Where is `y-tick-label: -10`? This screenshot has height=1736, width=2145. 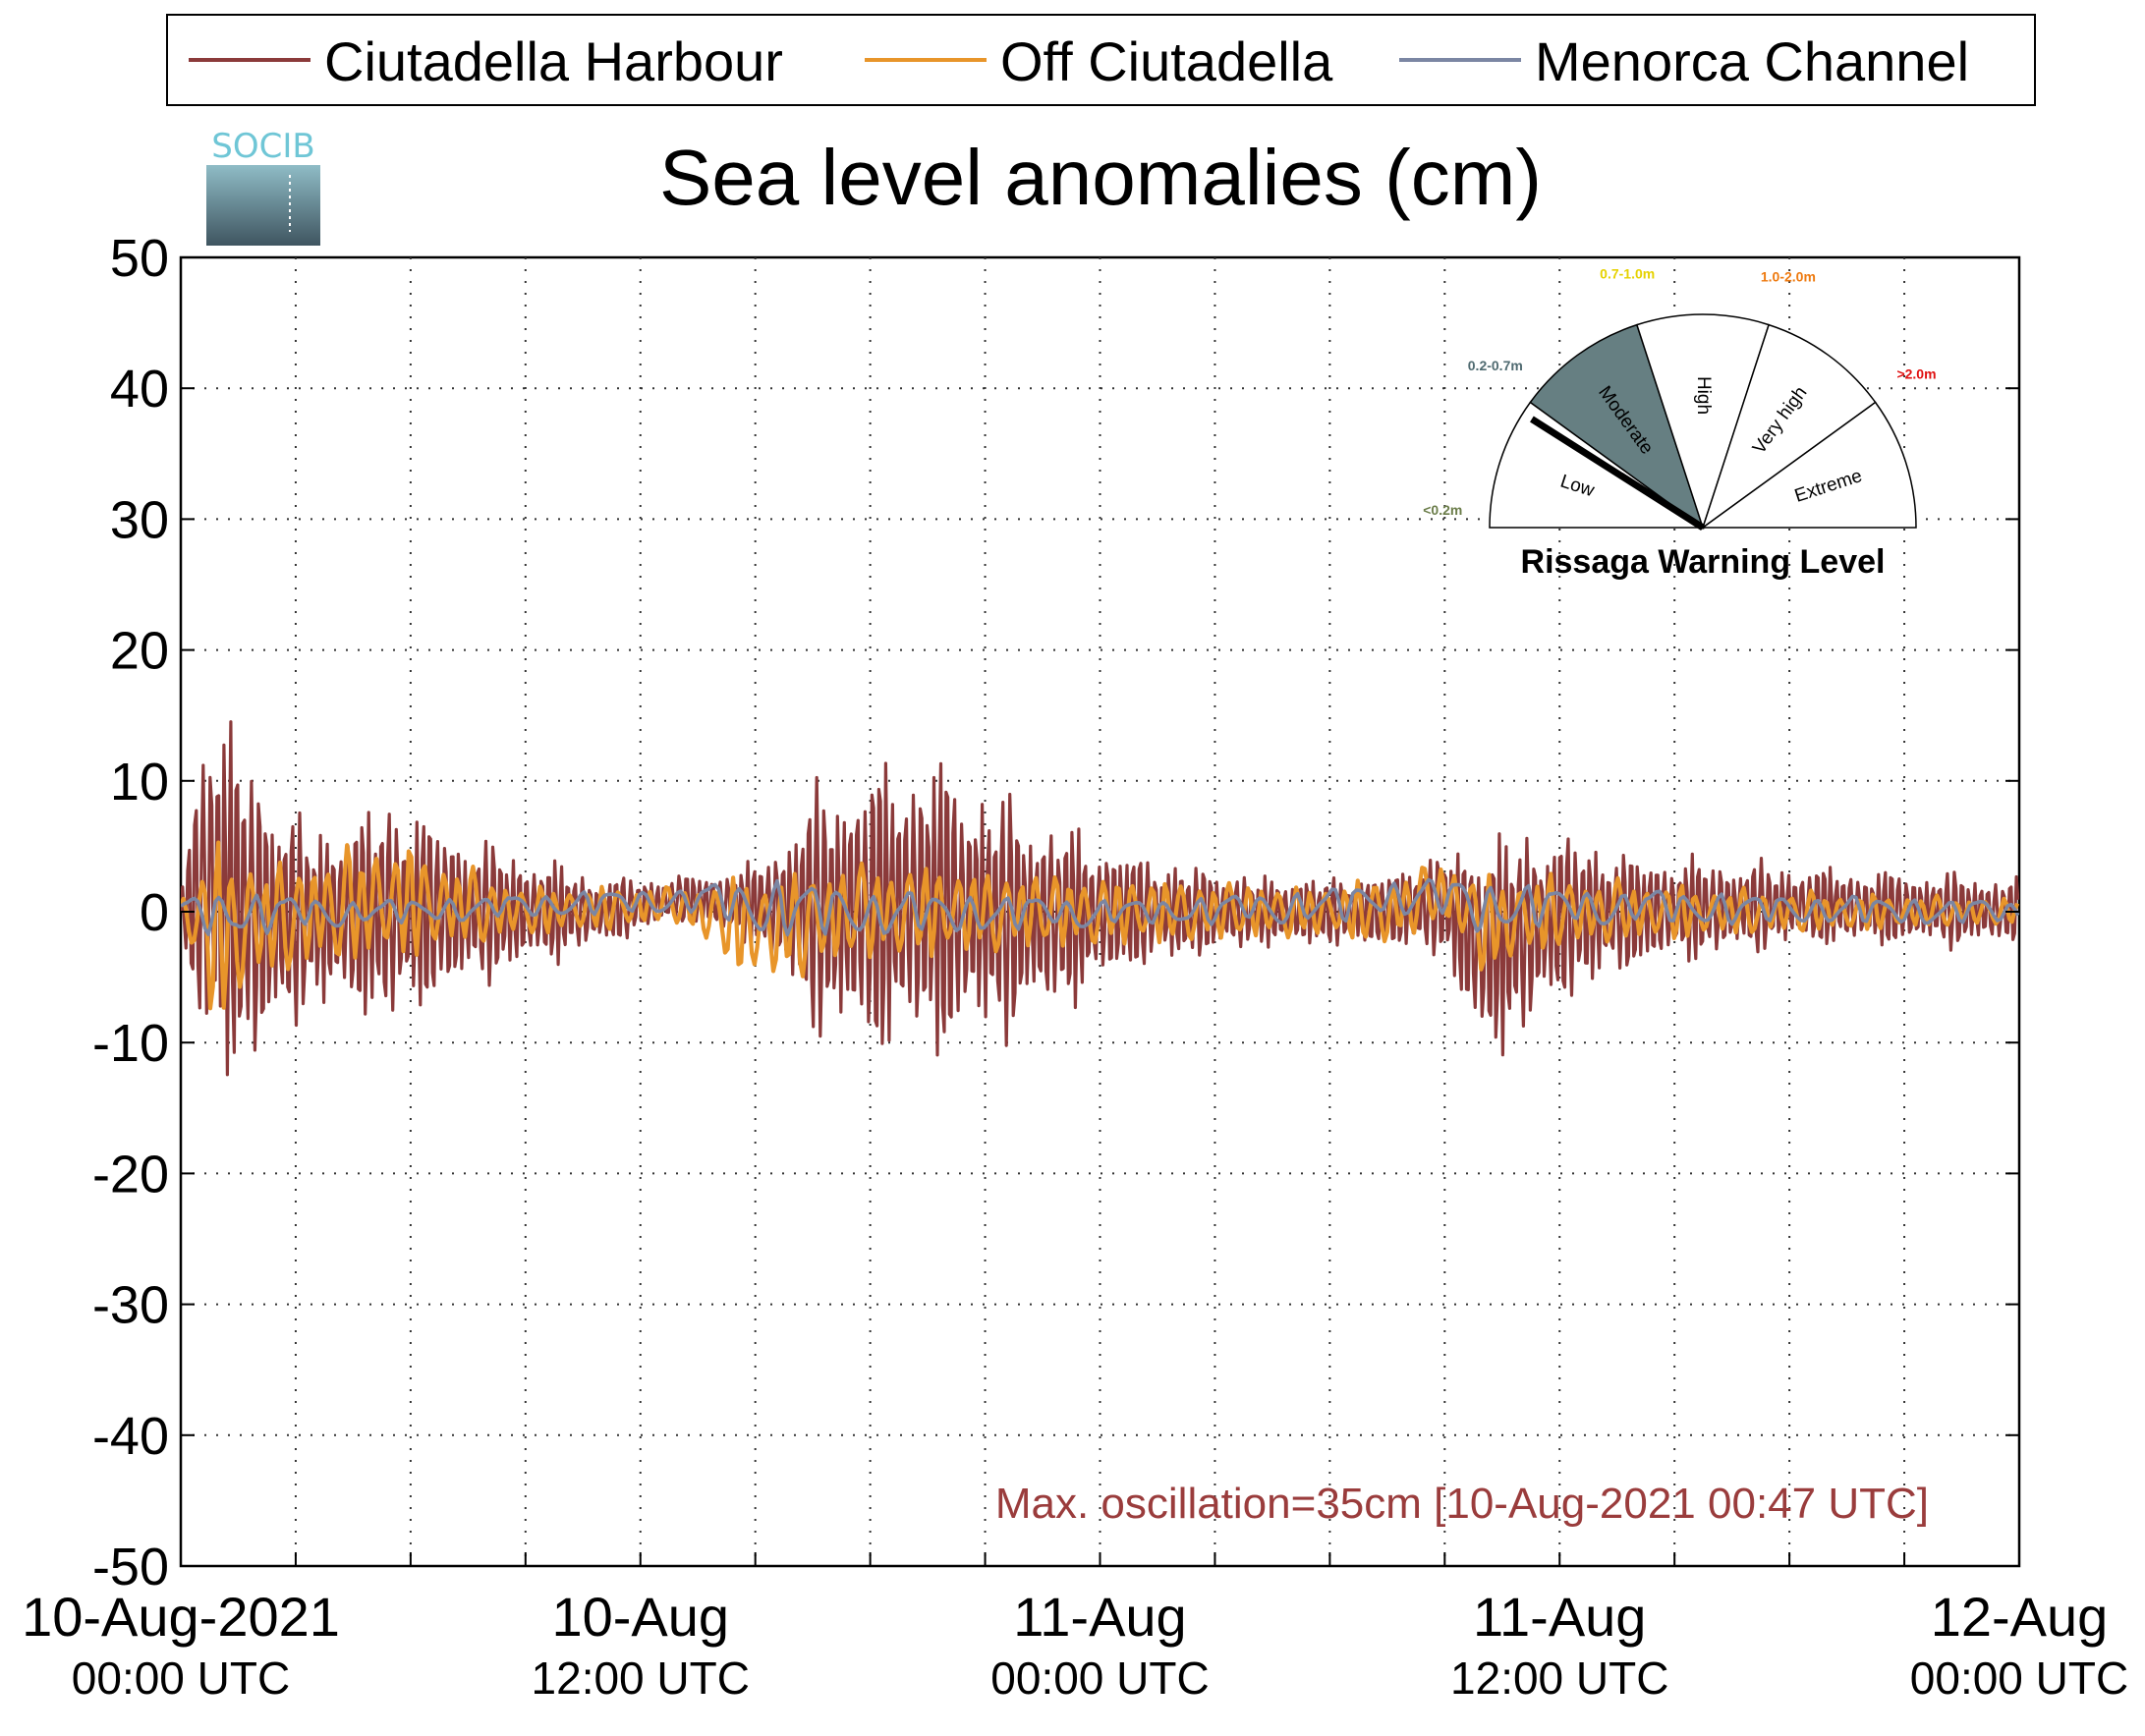
y-tick-label: -10 is located at coordinates (130, 1043).